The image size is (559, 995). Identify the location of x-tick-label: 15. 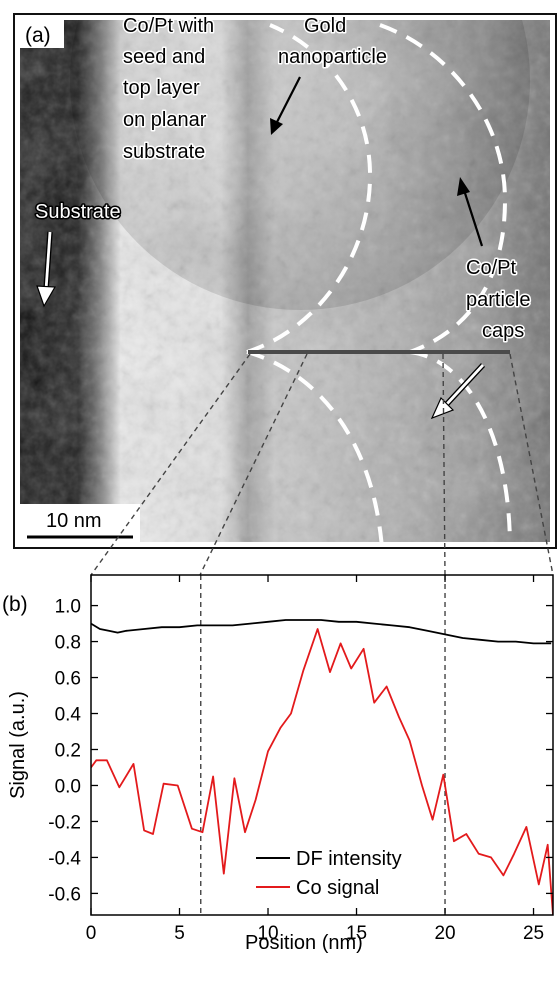
(356, 933).